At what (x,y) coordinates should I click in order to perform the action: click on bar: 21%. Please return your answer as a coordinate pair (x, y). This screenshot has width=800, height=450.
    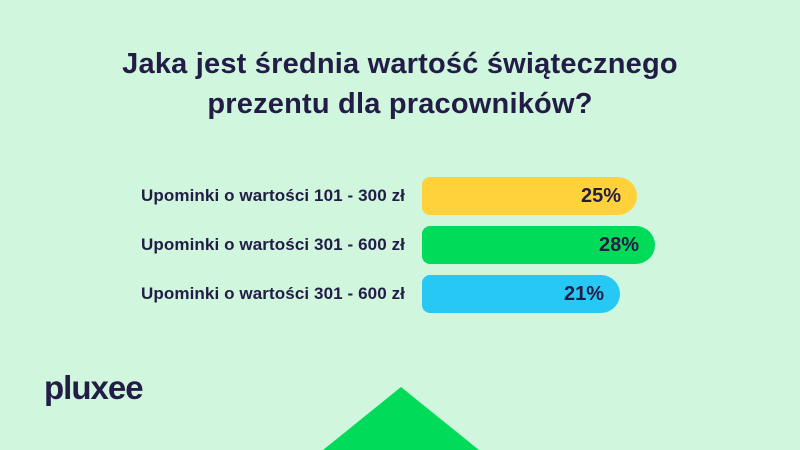
    Looking at the image, I should click on (521, 294).